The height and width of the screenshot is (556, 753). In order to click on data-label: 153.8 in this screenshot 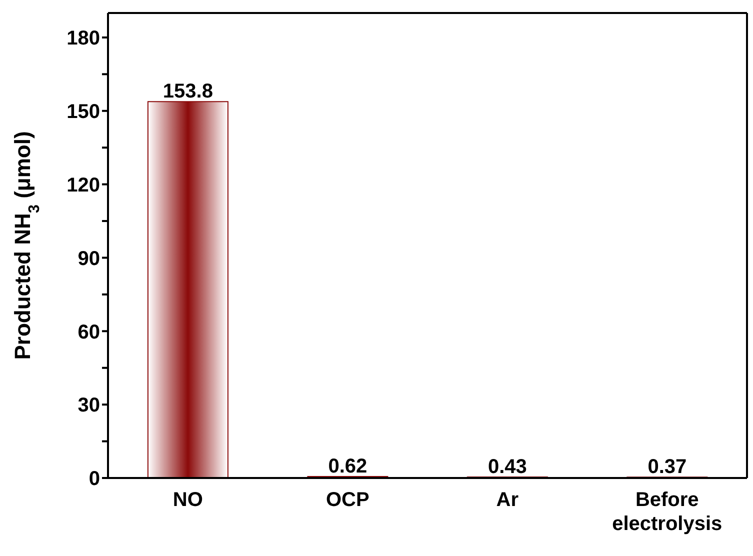, I will do `click(187, 91)`.